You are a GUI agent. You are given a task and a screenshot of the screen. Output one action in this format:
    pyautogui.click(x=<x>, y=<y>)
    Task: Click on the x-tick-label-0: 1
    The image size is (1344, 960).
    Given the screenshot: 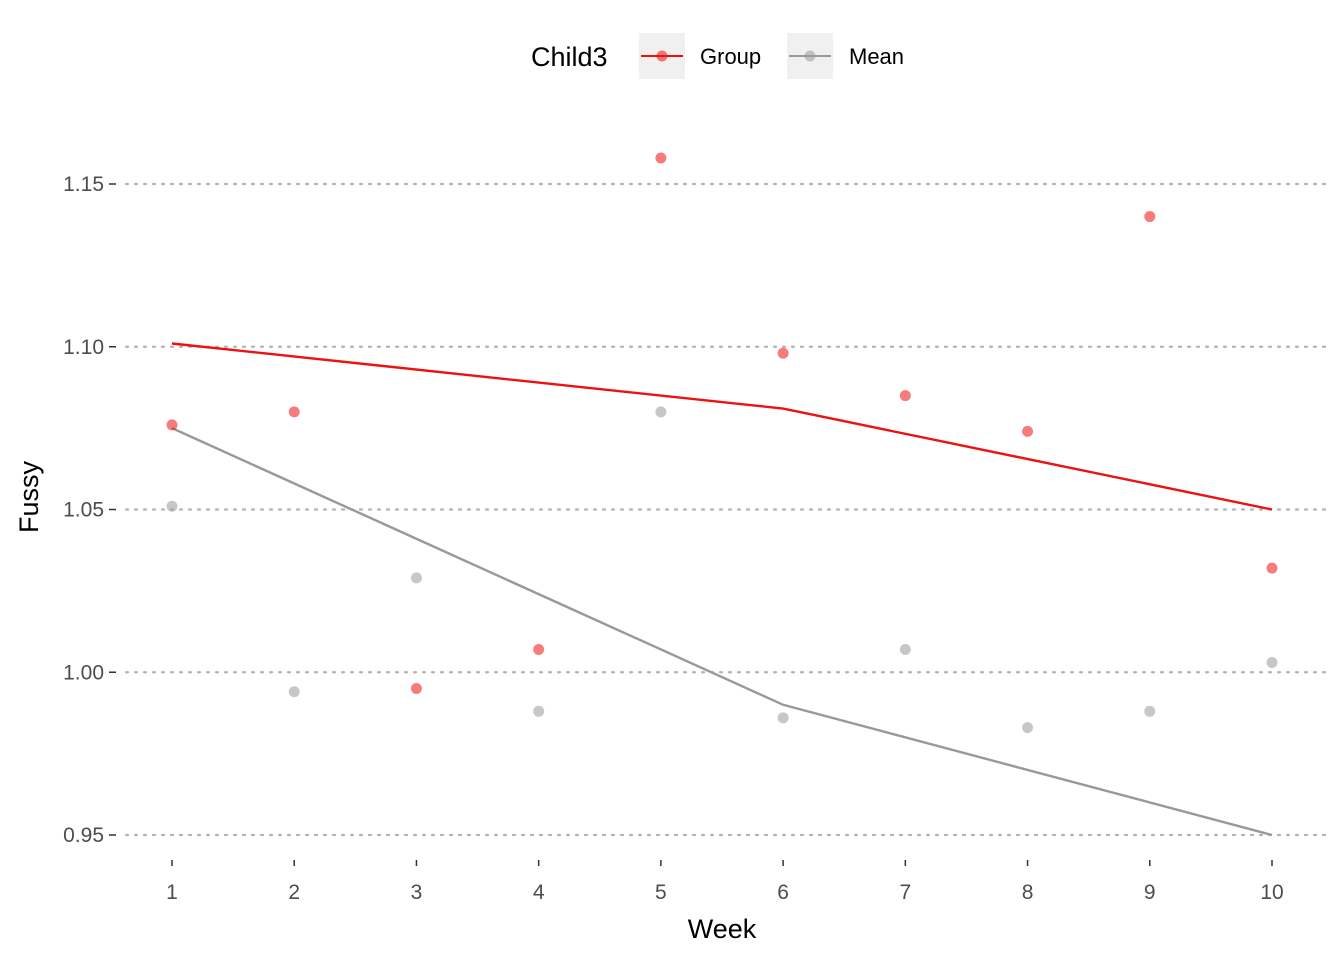 What is the action you would take?
    pyautogui.click(x=172, y=892)
    